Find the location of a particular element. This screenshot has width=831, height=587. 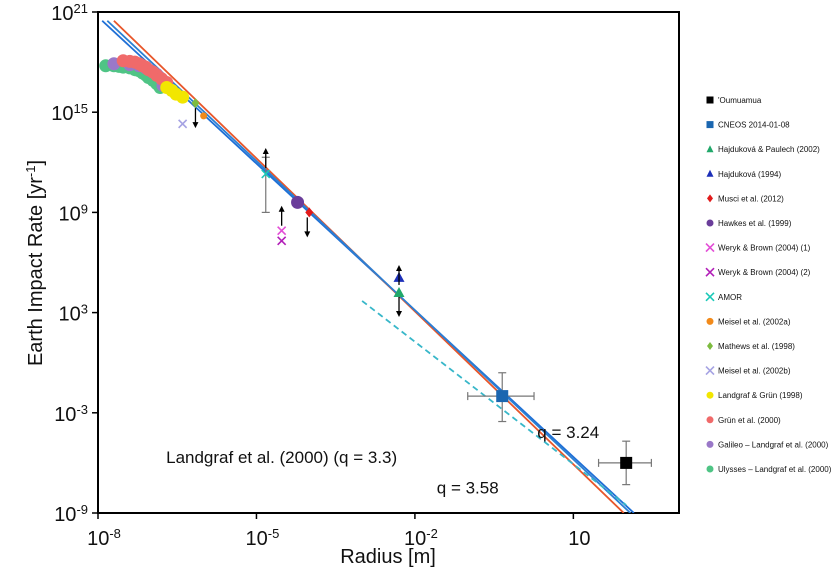

legend-label: Hawkes et al. (1999) is located at coordinates (755, 223).